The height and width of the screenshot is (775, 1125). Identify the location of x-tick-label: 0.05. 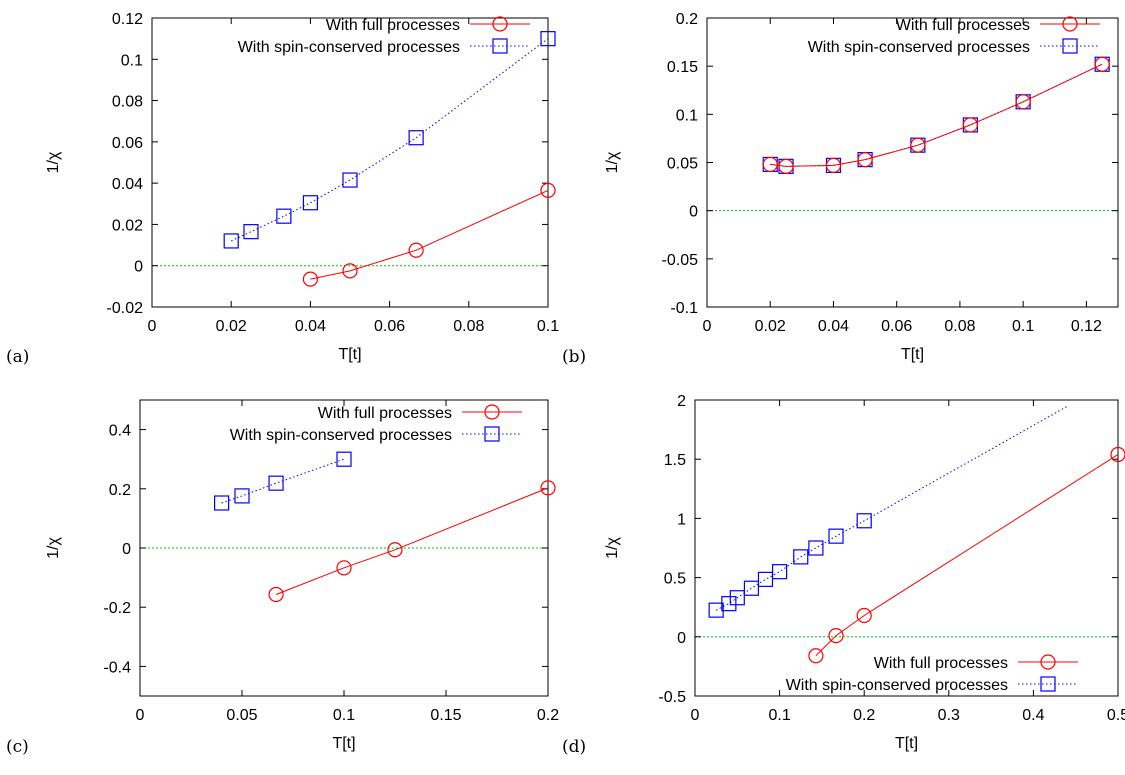
(241, 715).